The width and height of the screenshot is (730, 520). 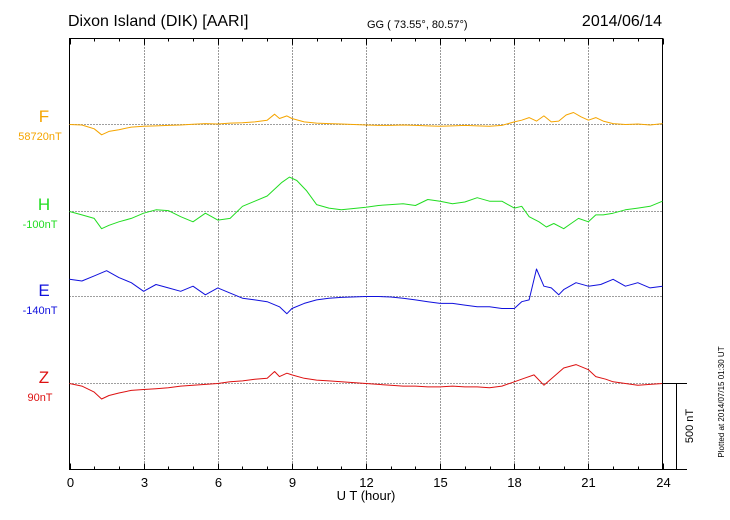 What do you see at coordinates (70, 482) in the screenshot?
I see `x-tick-label: 0` at bounding box center [70, 482].